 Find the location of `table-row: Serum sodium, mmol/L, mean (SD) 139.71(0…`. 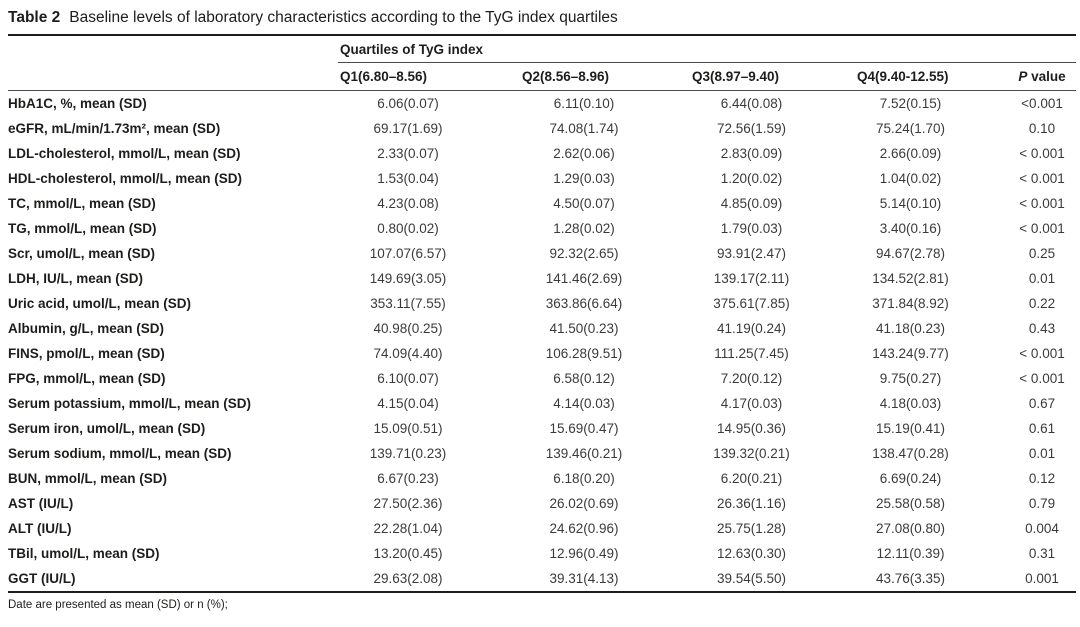

table-row: Serum sodium, mmol/L, mean (SD) 139.71(0… is located at coordinates (542, 453).